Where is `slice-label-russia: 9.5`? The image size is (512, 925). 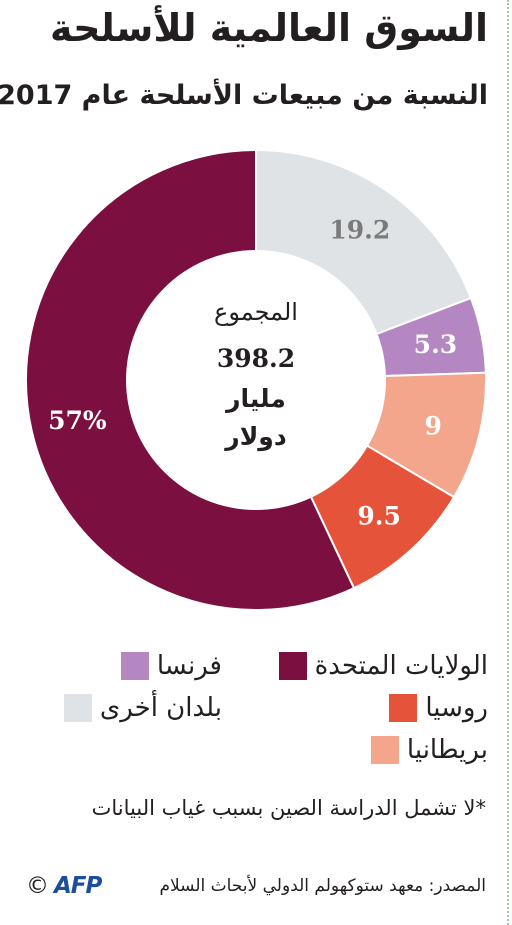 slice-label-russia: 9.5 is located at coordinates (379, 515).